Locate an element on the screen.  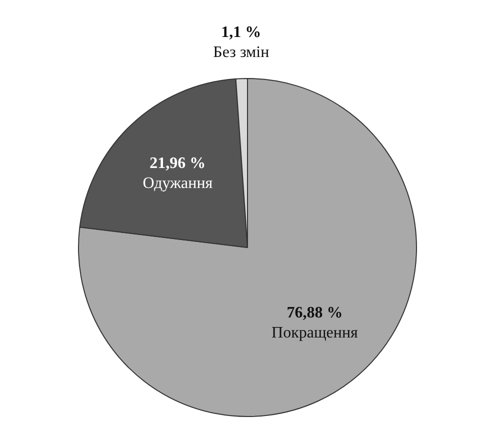
slice-label: Одужання is located at coordinates (178, 183).